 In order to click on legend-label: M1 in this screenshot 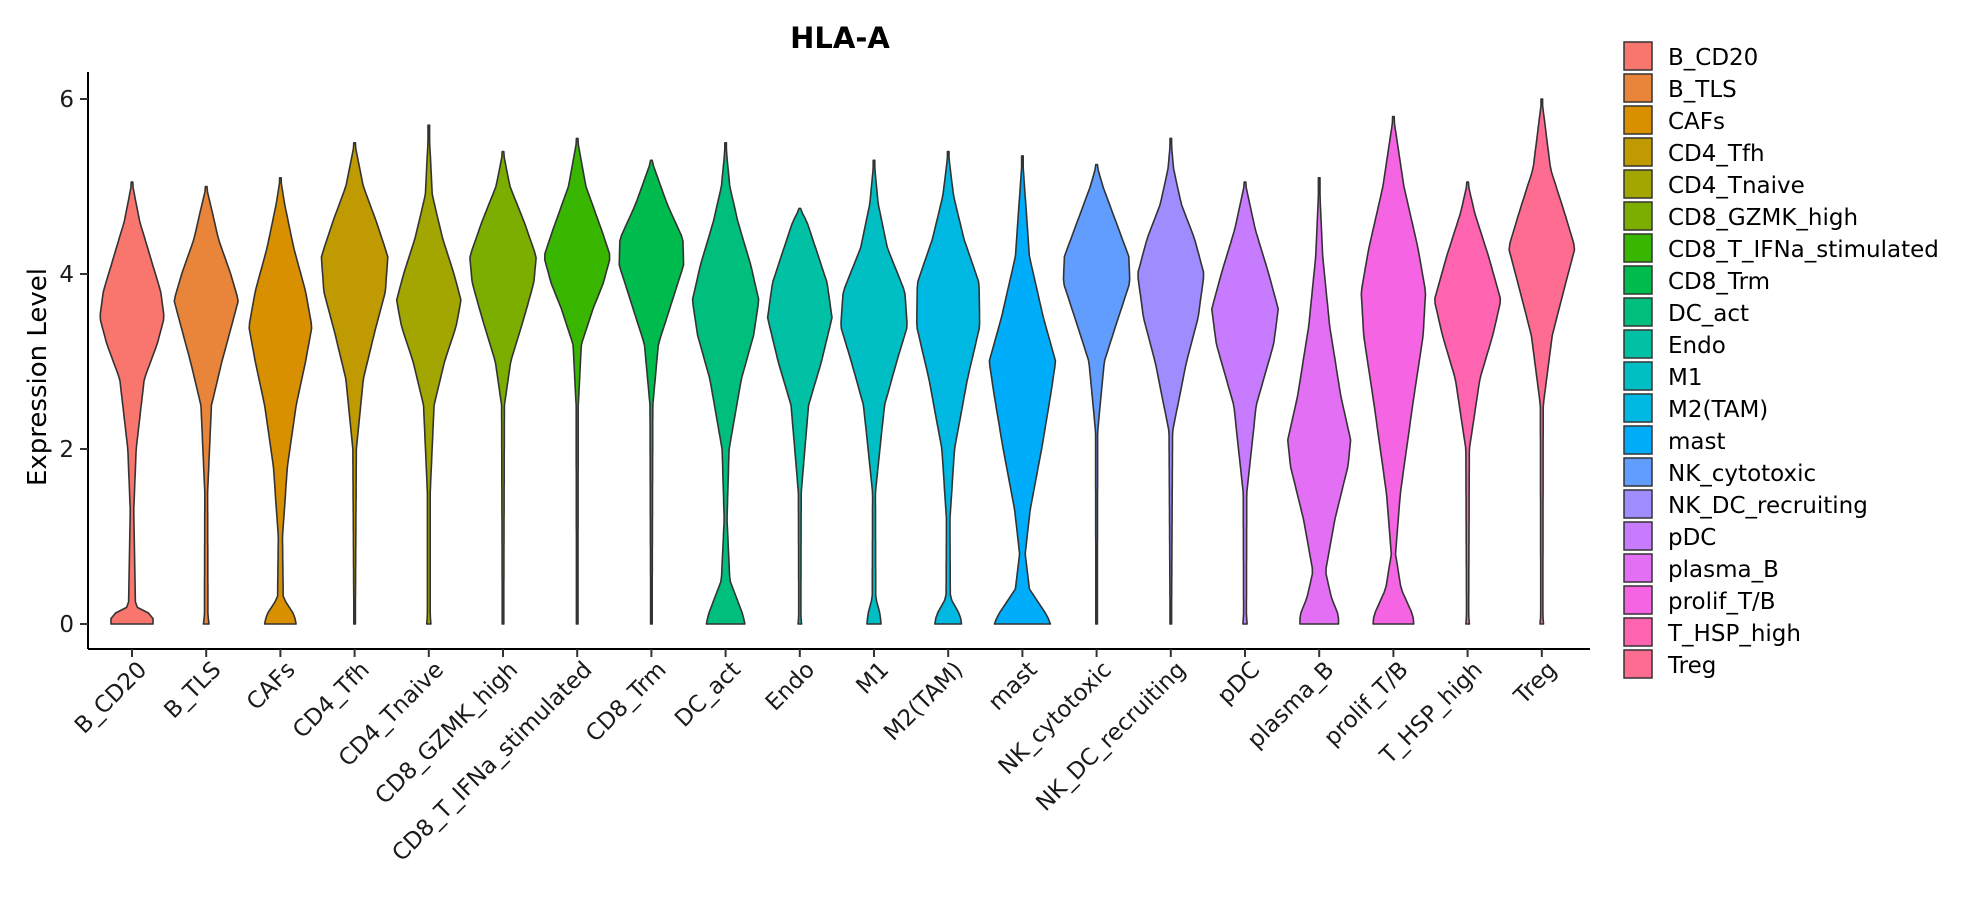, I will do `click(1685, 378)`.